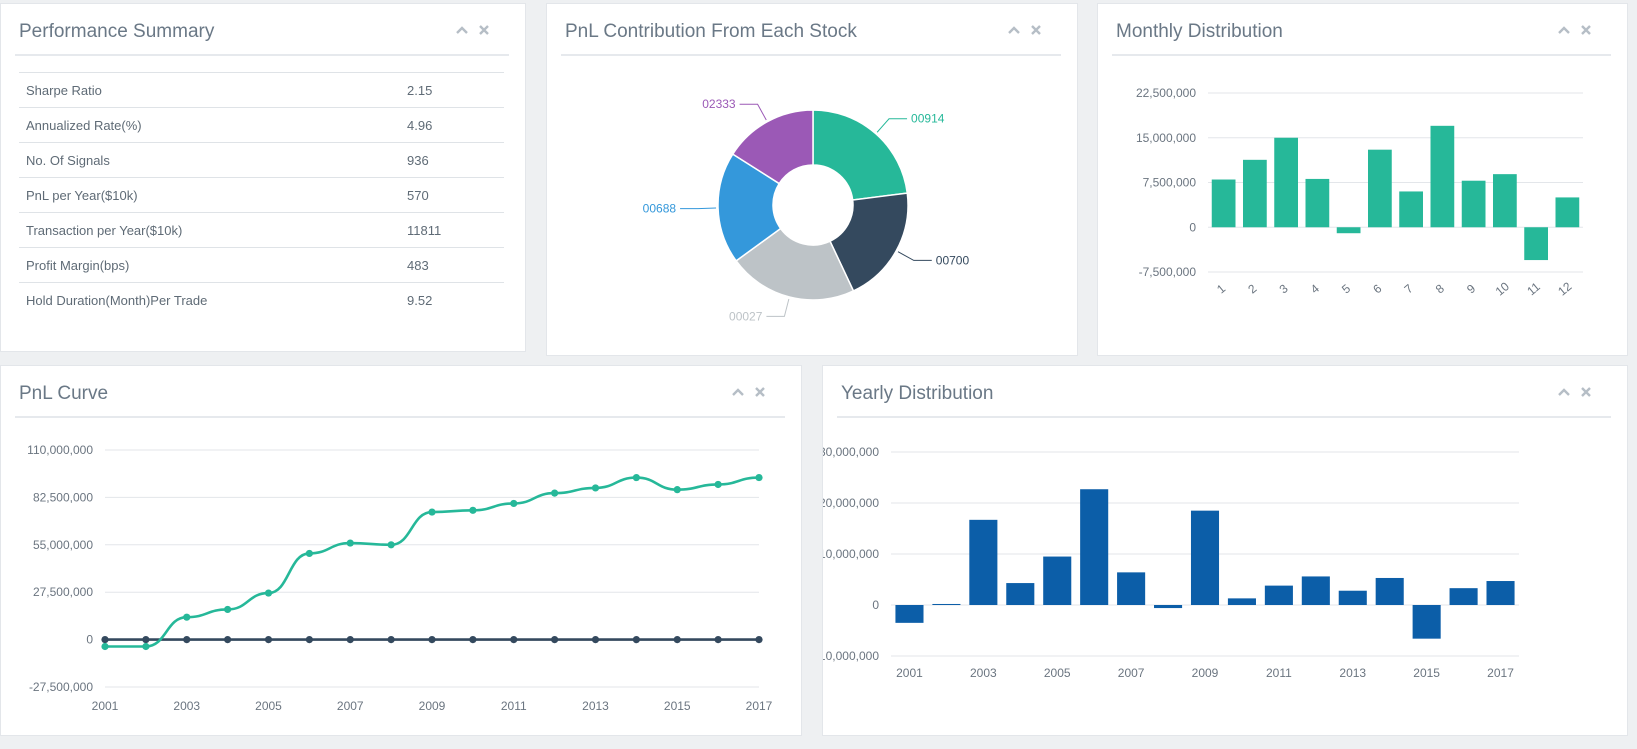 This screenshot has height=749, width=1637. I want to click on panel-title: PnL Curve, so click(64, 393).